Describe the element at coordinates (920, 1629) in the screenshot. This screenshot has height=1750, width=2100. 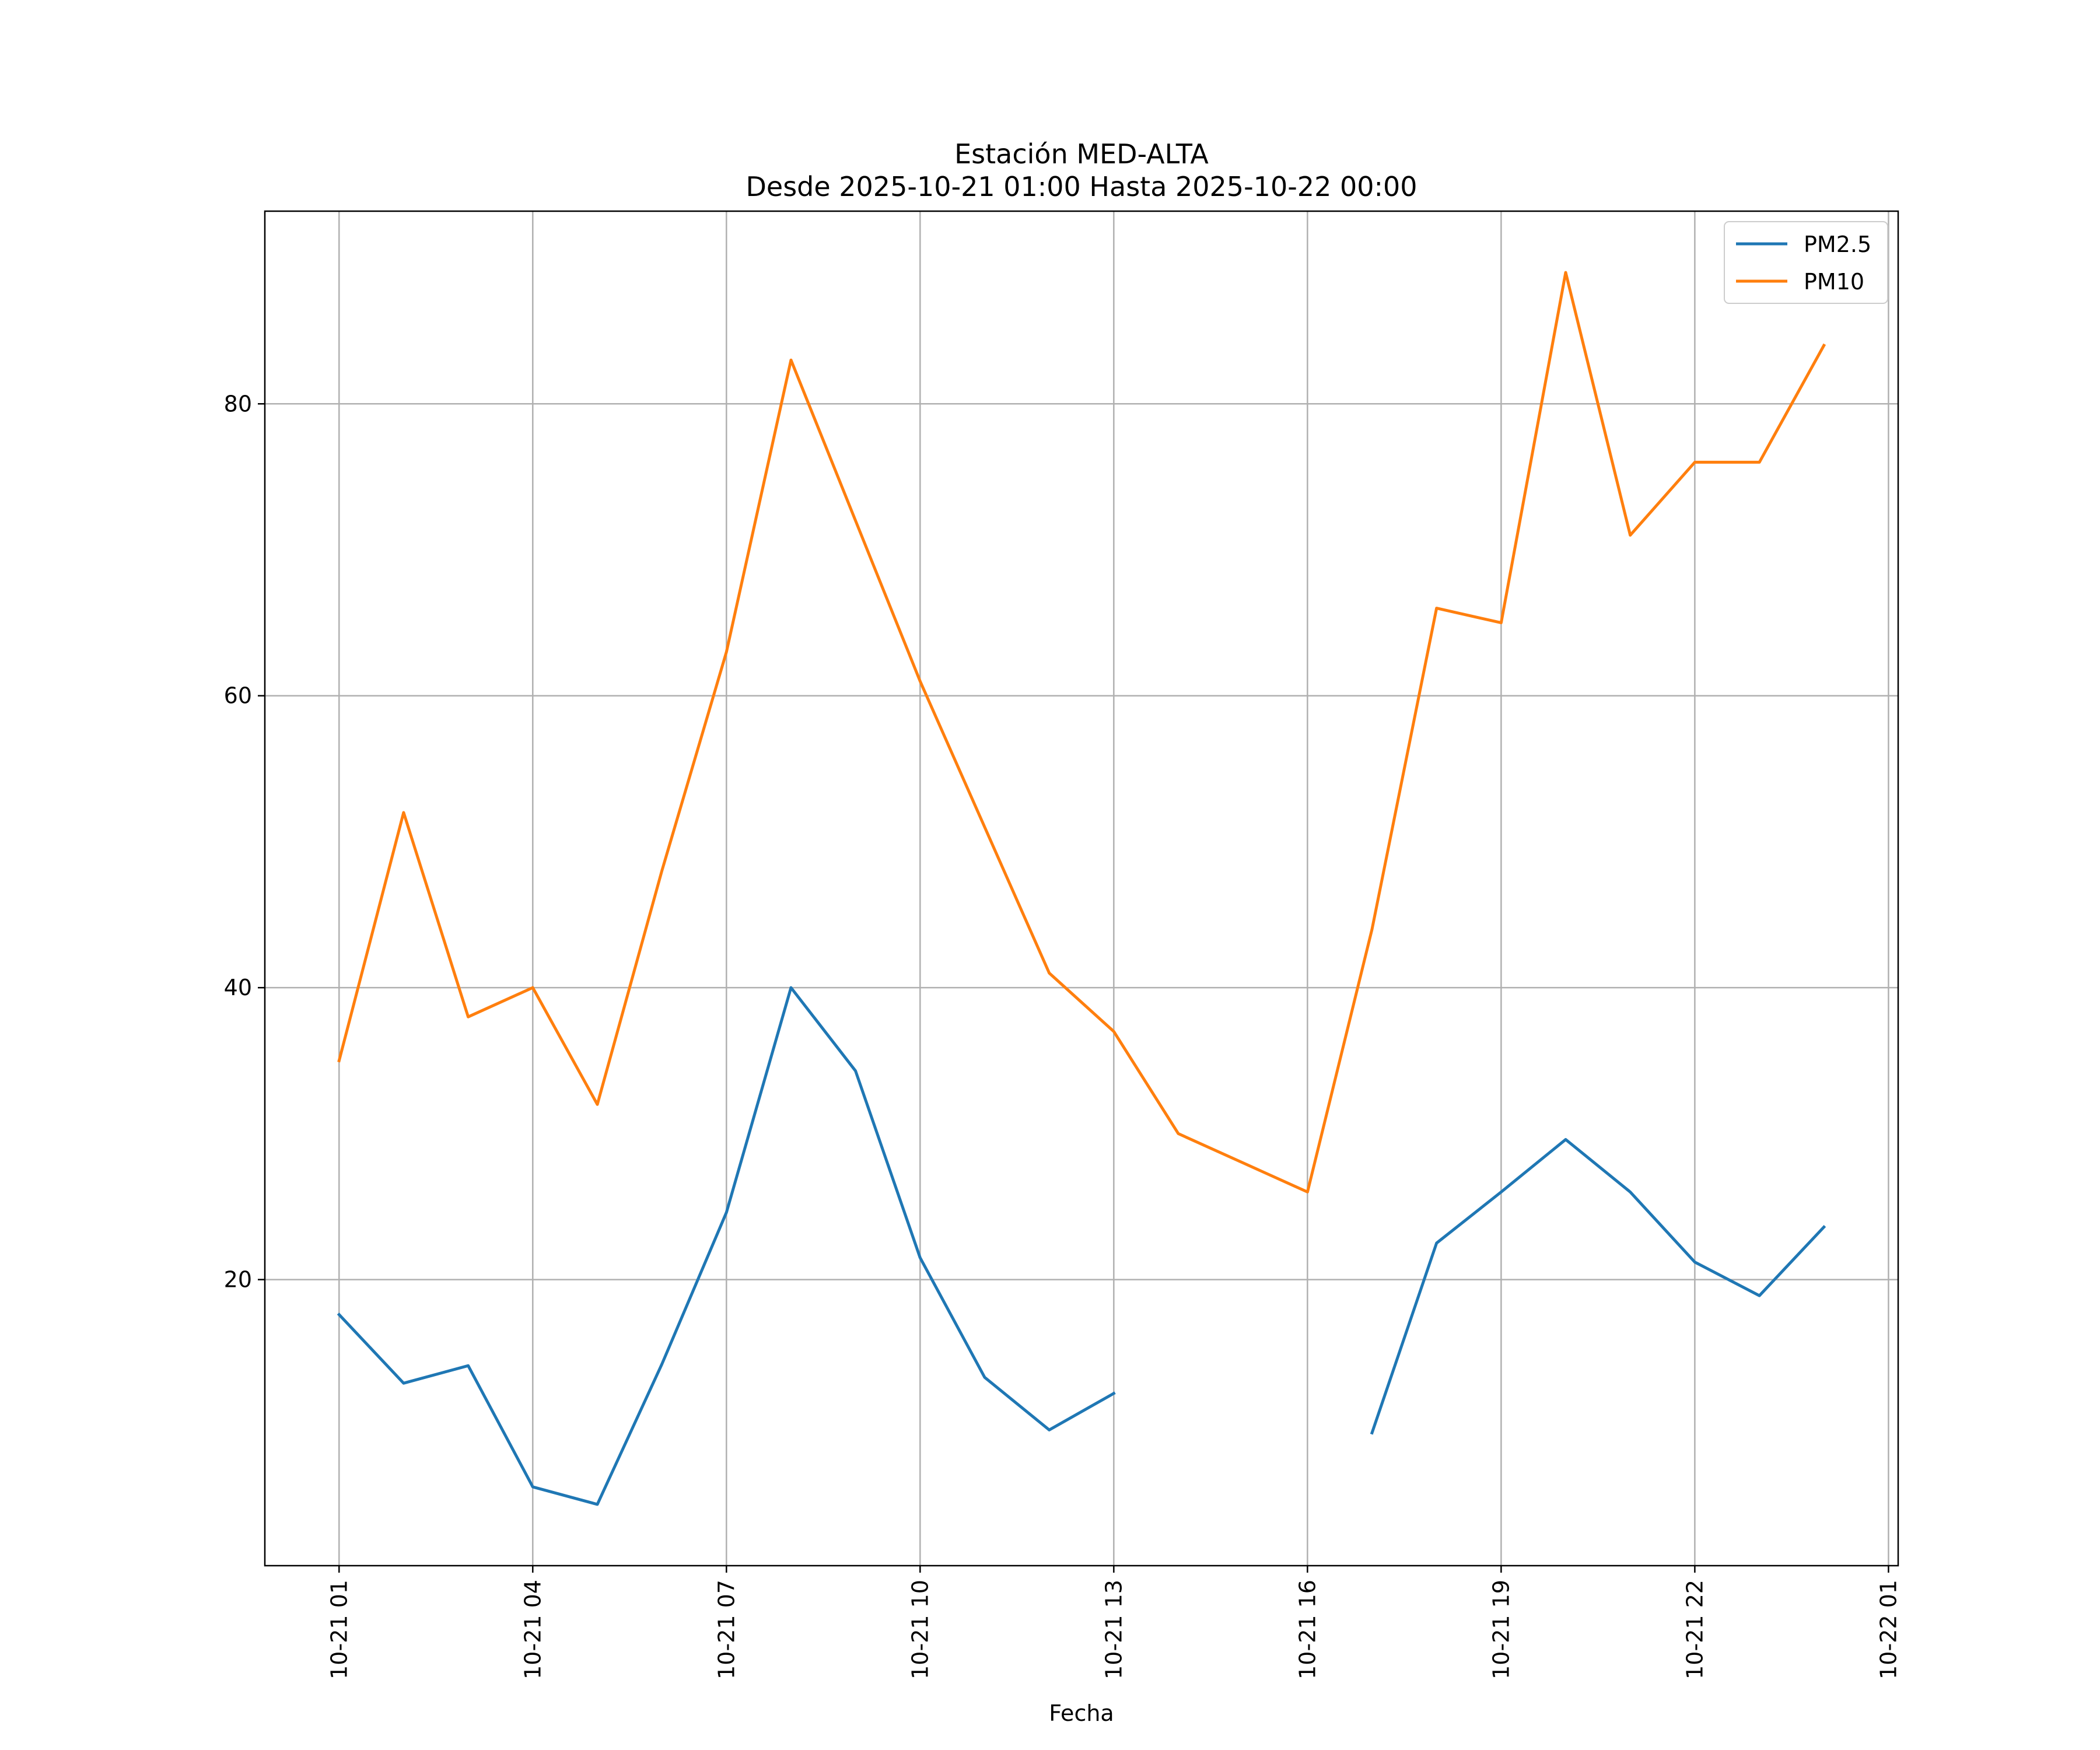
I see `x-tick-label: 10-21 10` at that location.